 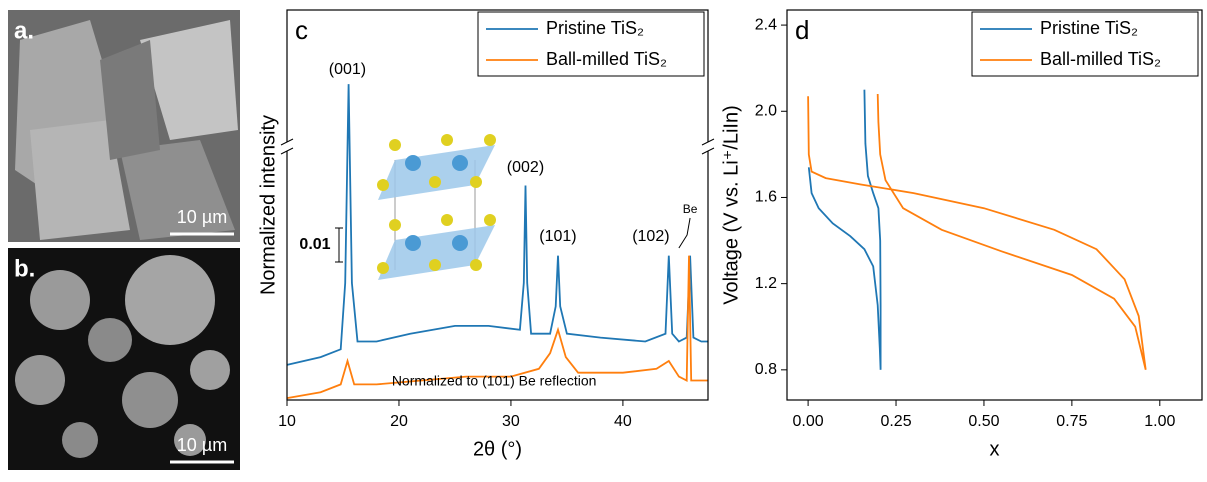 What do you see at coordinates (731, 205) in the screenshot?
I see `y-axis-label: Voltage (V vs. Li⁺/LiIn)` at bounding box center [731, 205].